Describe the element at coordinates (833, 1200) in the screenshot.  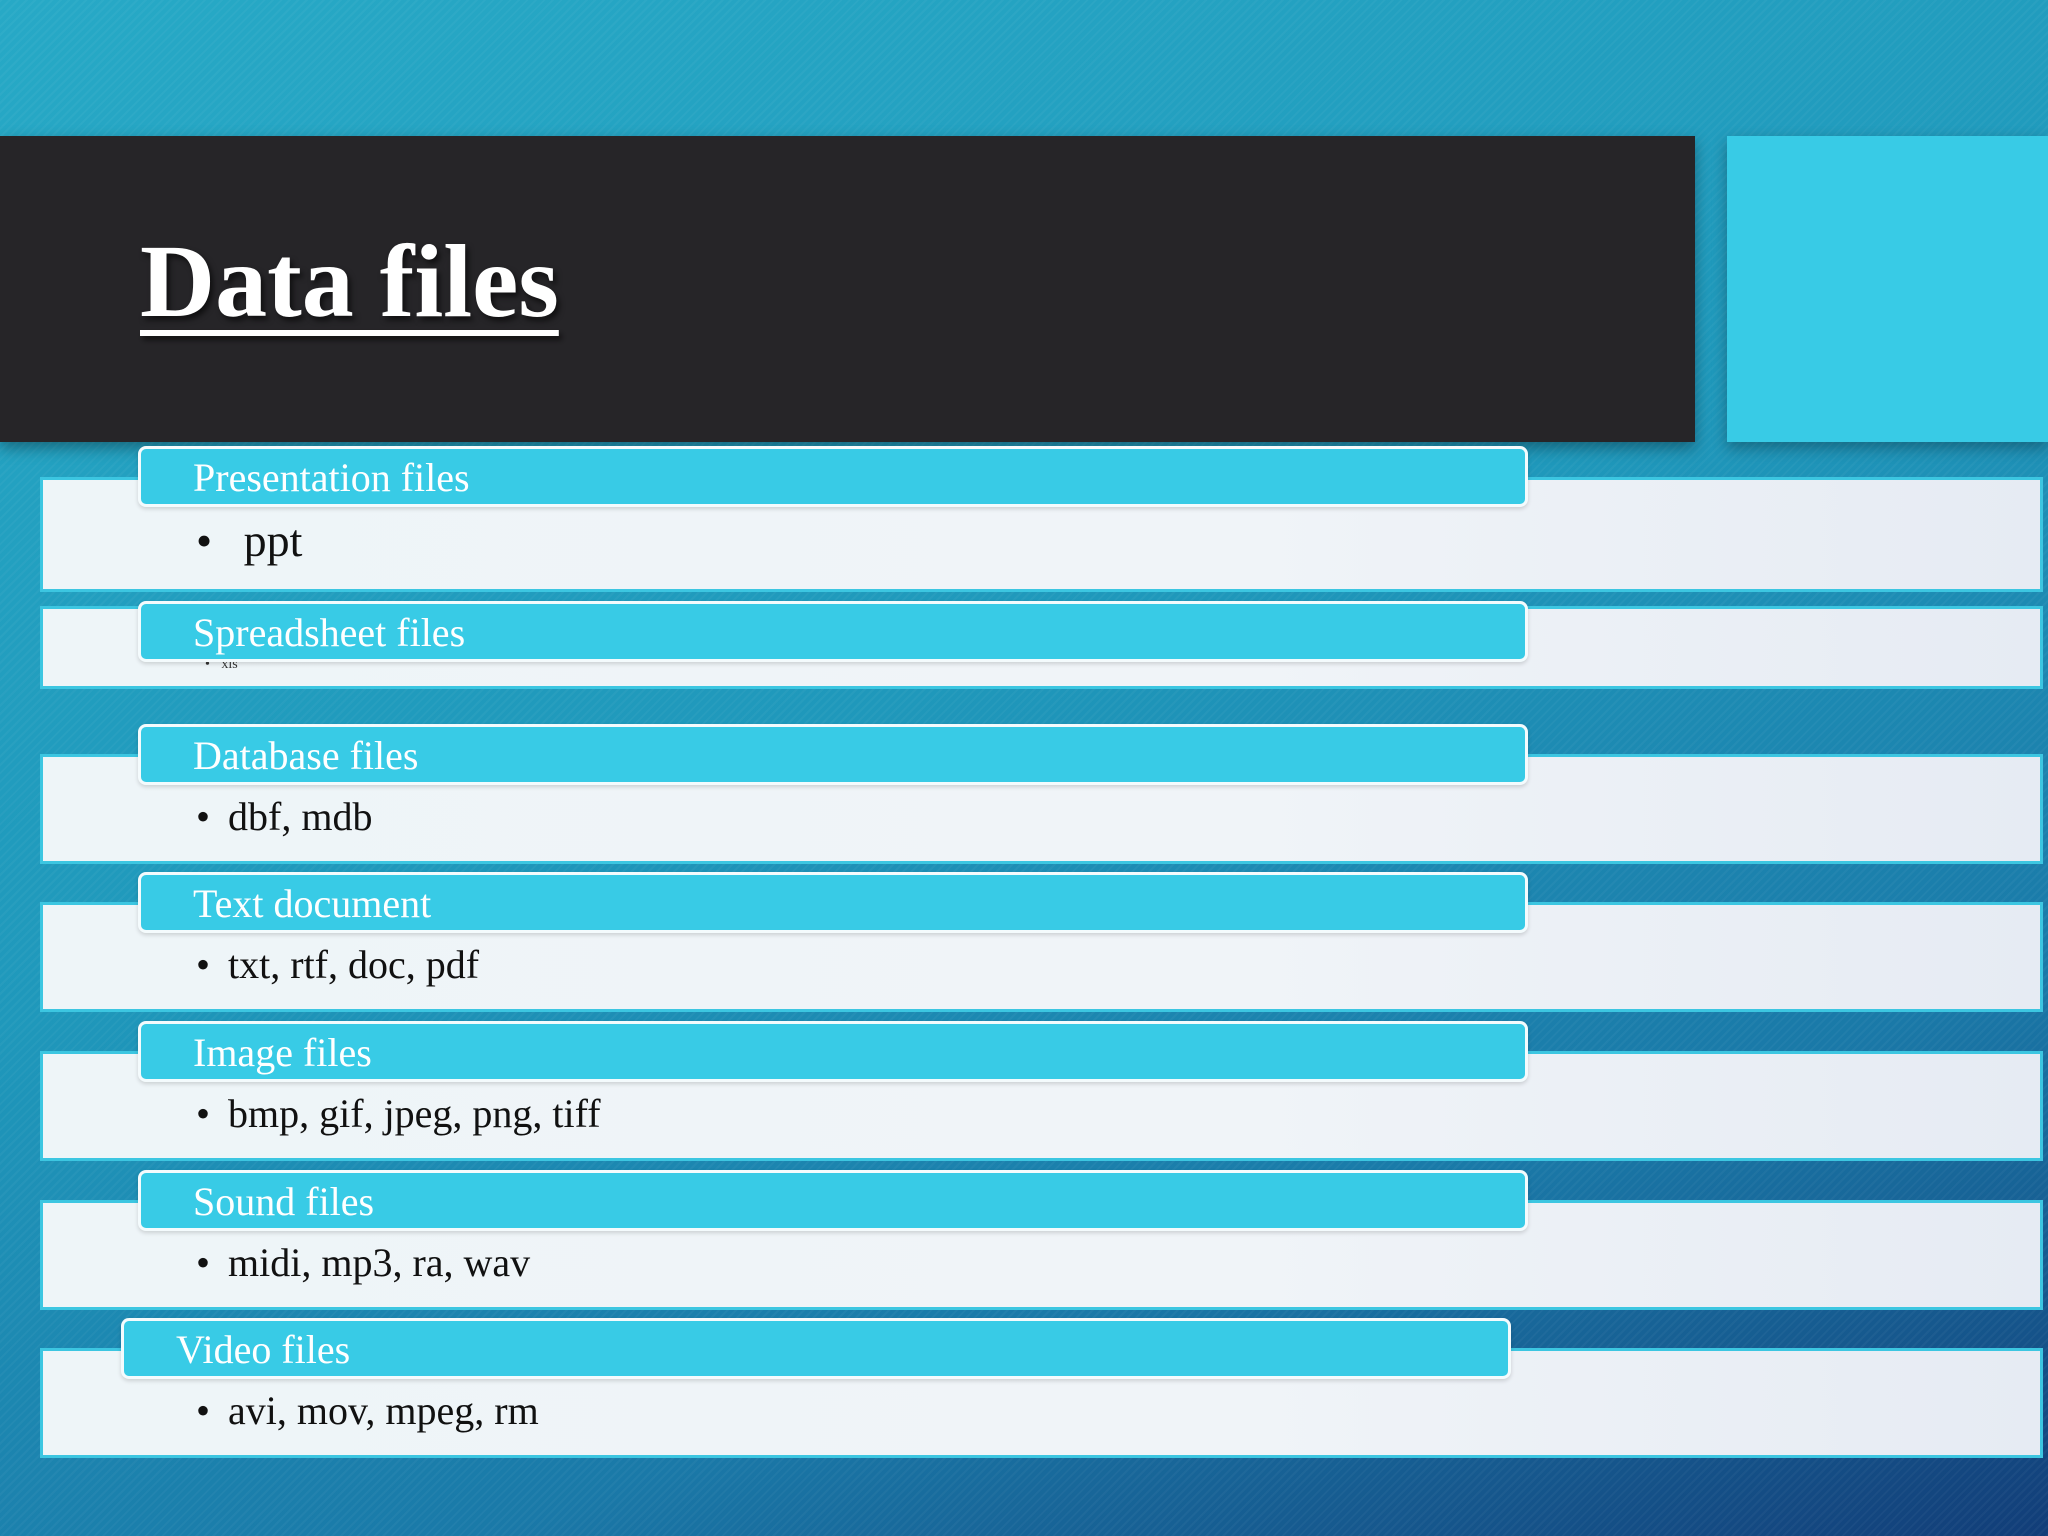
I see `item-header-sound: Sound files` at that location.